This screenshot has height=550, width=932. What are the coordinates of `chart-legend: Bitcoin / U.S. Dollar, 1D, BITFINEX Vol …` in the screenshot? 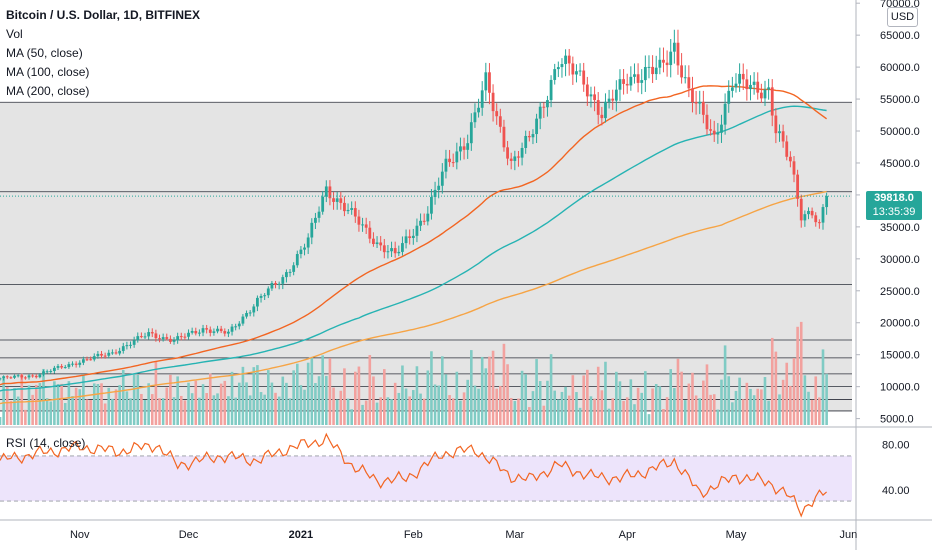 It's located at (103, 53).